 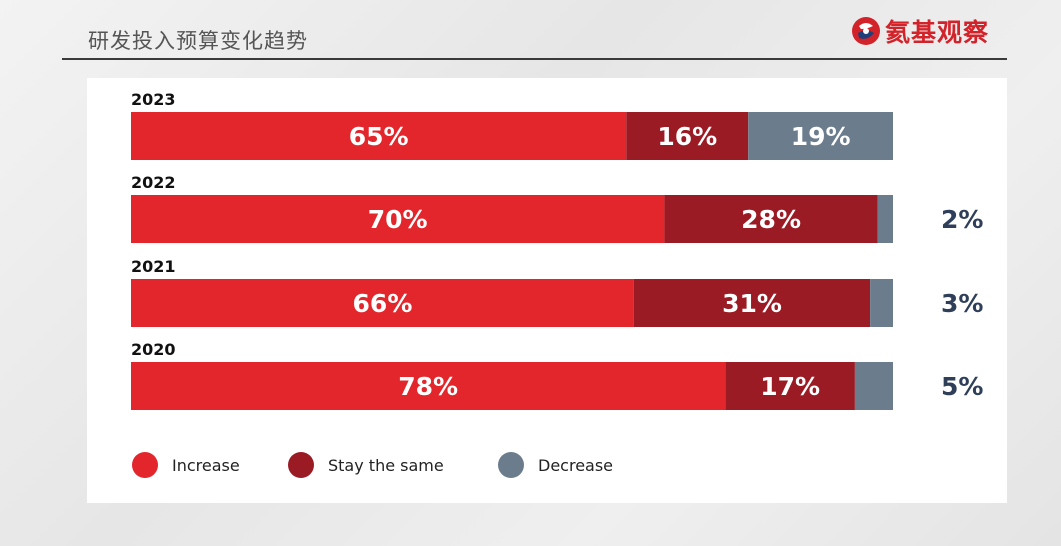 I want to click on legend-label: Increase, so click(x=206, y=465).